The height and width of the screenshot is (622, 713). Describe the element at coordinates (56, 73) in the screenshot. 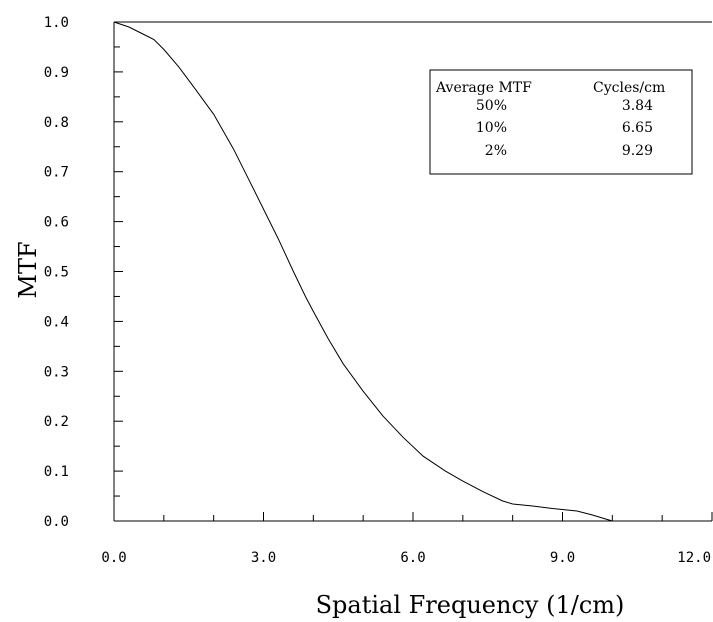

I see `y-tick-label: 0.9` at that location.